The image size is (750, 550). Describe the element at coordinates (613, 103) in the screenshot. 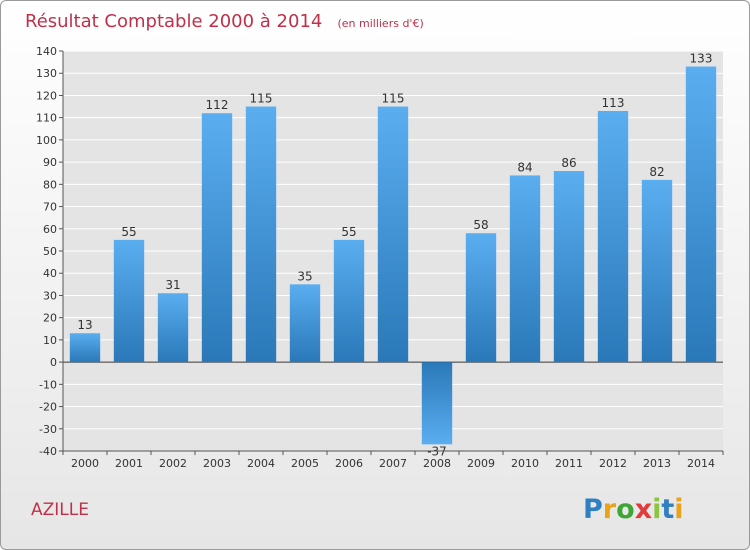

I see `value-label-2012: 113` at that location.